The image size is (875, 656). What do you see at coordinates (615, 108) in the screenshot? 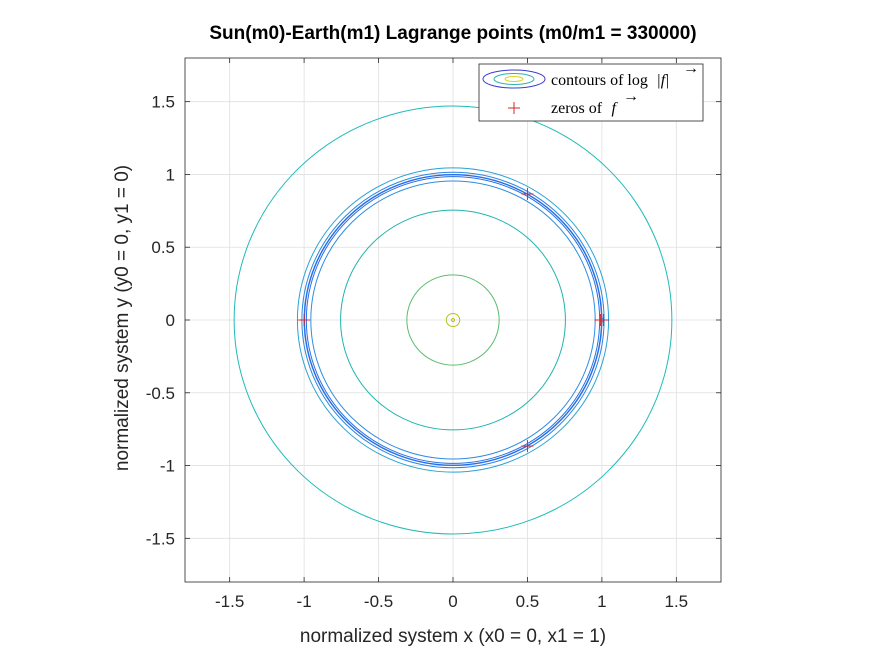
I see `legend-symbol-zeros: f` at bounding box center [615, 108].